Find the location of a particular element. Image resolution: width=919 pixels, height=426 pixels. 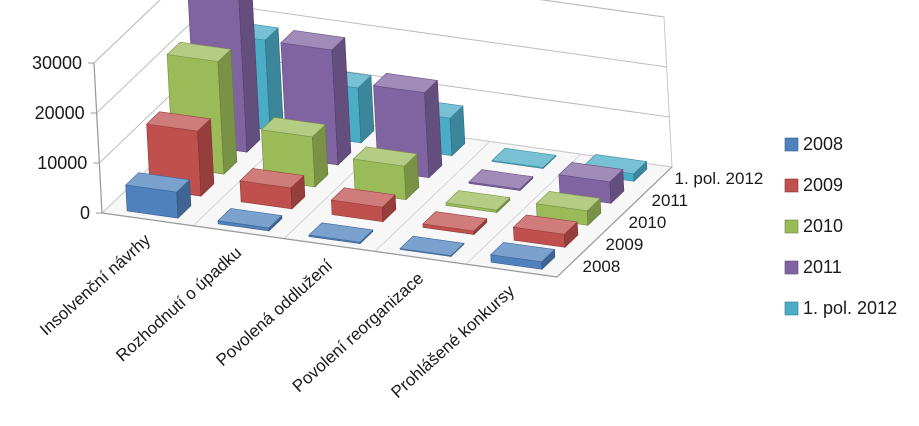

x-tick-label: Insolvenční návrhy is located at coordinates (95, 284).